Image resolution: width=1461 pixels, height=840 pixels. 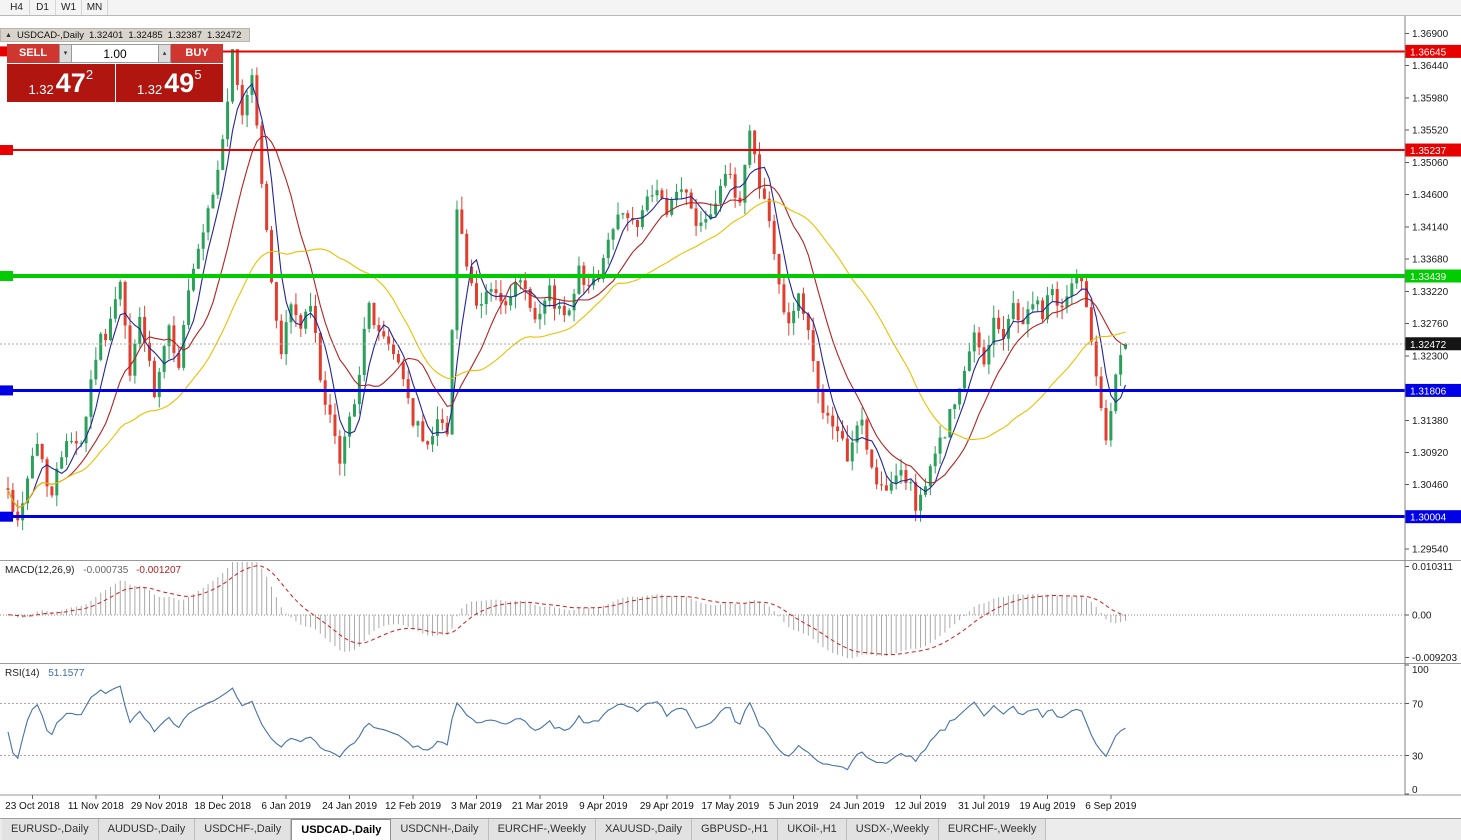 I want to click on buy-button: BUY, so click(x=197, y=53).